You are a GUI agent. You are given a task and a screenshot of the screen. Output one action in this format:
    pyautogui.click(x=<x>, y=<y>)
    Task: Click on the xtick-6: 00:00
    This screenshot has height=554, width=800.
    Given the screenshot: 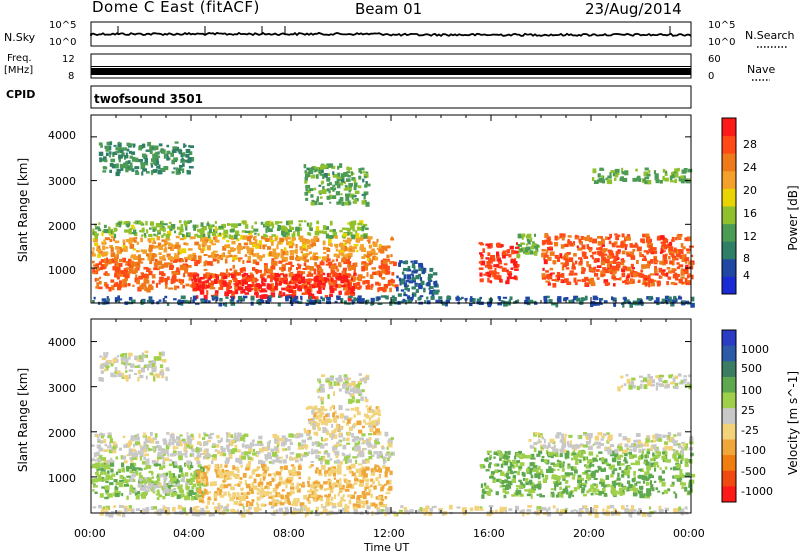 What is the action you would take?
    pyautogui.click(x=689, y=533)
    